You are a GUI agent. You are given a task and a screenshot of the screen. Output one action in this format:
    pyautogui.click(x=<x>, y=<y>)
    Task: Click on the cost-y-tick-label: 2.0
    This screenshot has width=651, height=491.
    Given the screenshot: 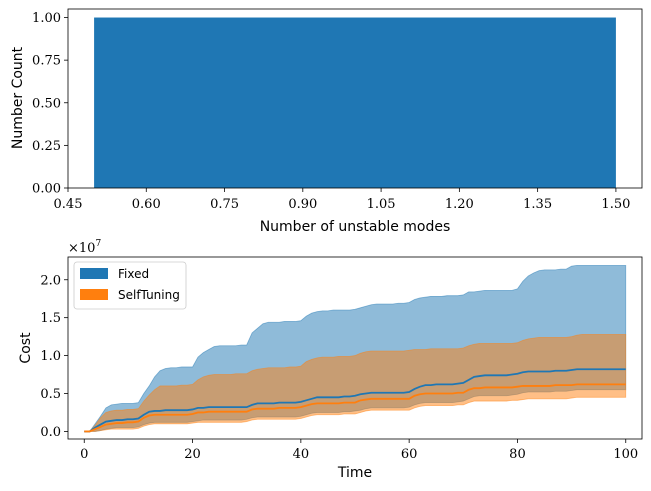 What is the action you would take?
    pyautogui.click(x=50, y=280)
    